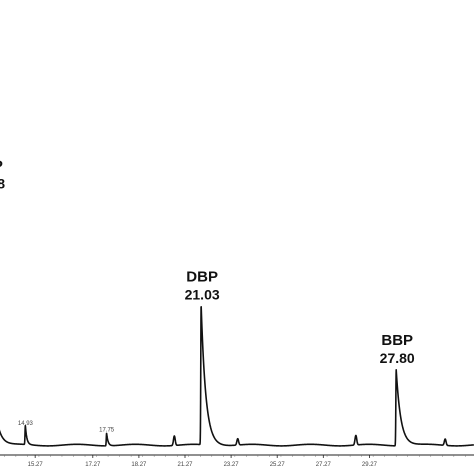 The image size is (474, 474). What do you see at coordinates (324, 465) in the screenshot?
I see `x-tick-label: 27.27` at bounding box center [324, 465].